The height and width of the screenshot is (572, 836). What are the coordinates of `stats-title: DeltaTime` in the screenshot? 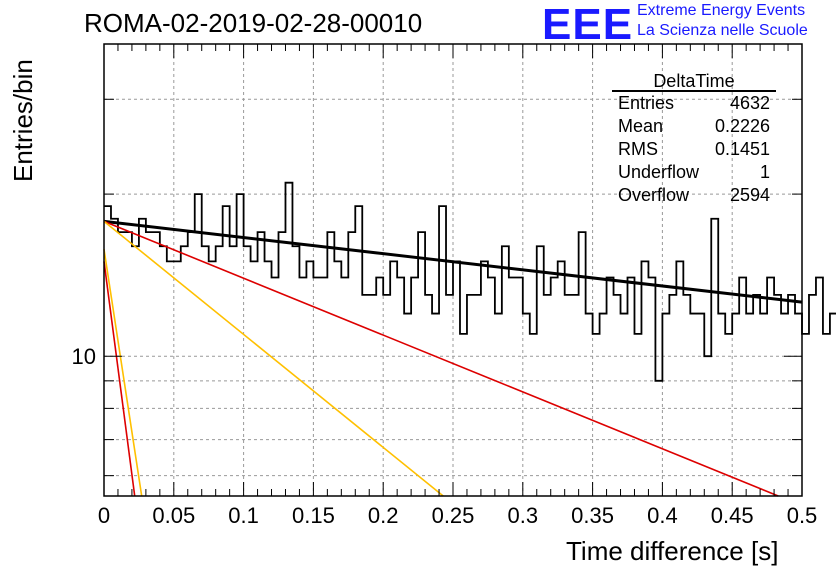 It's located at (694, 81).